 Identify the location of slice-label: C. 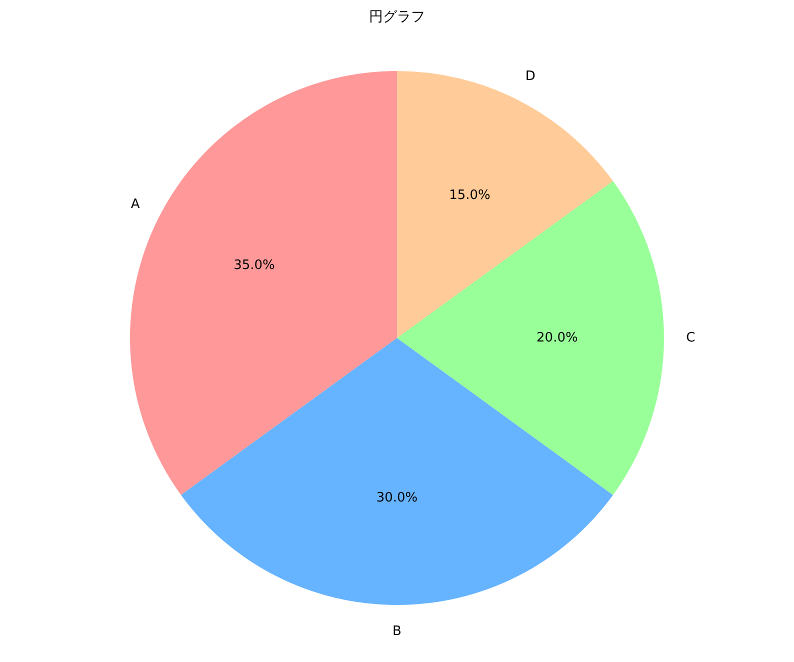
(691, 338).